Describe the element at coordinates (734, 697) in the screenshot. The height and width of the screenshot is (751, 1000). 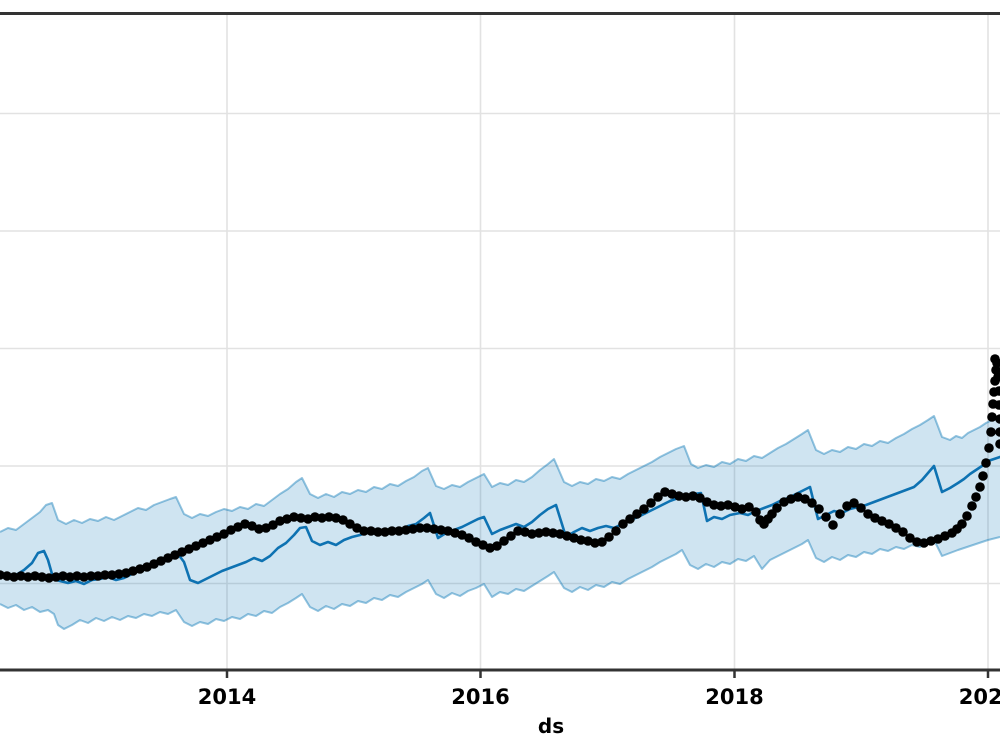
I see `x-tick-label: 2018` at that location.